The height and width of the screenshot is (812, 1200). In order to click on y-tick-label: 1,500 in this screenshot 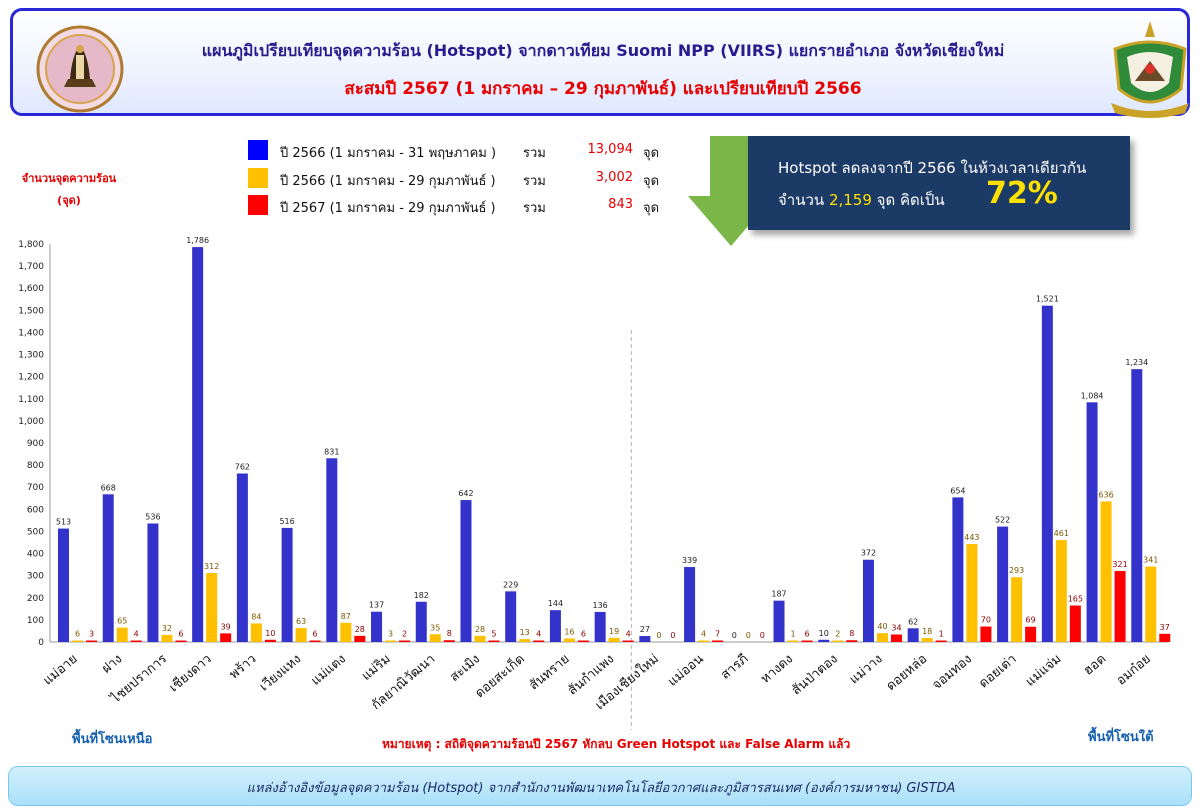, I will do `click(31, 311)`.